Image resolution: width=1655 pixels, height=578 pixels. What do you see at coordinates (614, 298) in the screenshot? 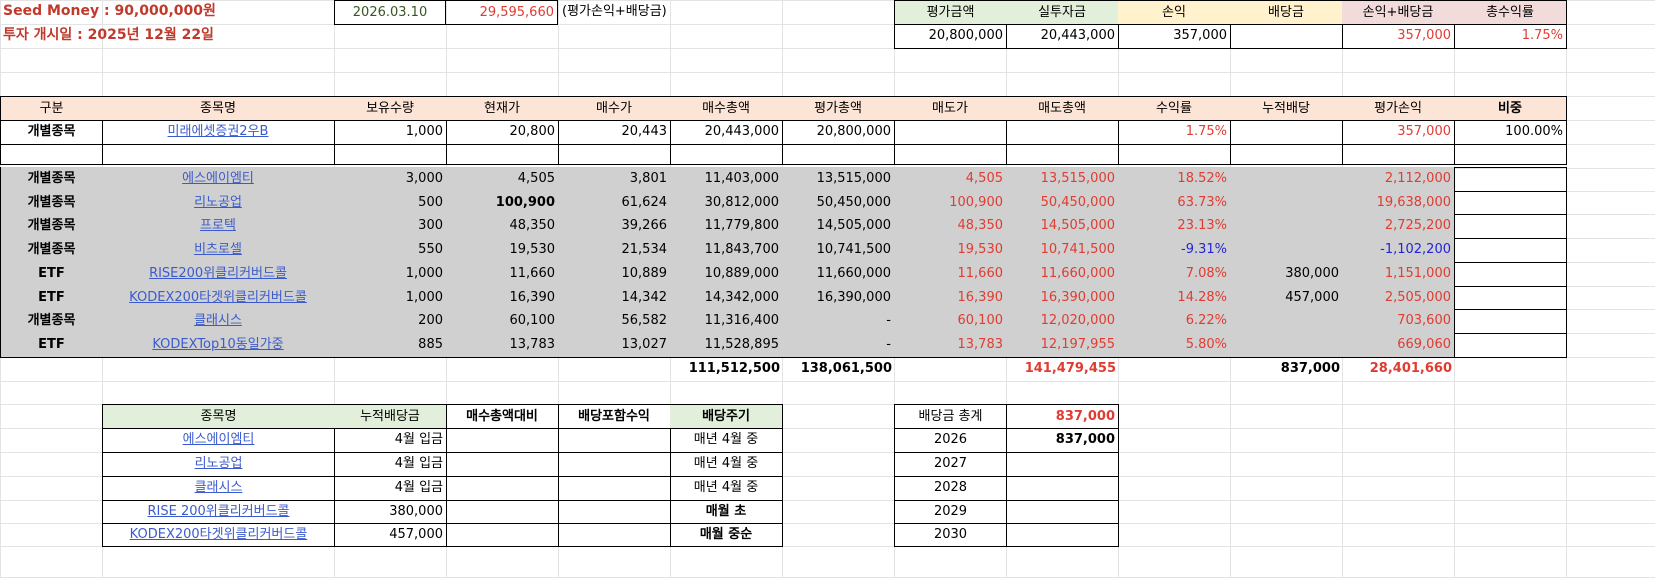
I see `table-cell: 14,342` at bounding box center [614, 298].